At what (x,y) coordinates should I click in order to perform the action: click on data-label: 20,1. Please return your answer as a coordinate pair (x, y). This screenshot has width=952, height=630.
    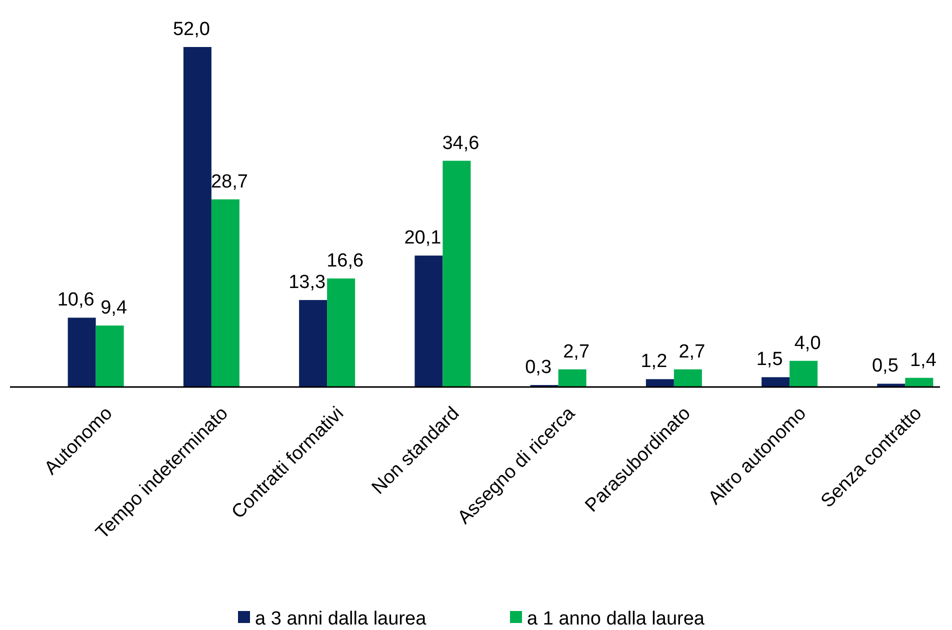
    Looking at the image, I should click on (423, 238).